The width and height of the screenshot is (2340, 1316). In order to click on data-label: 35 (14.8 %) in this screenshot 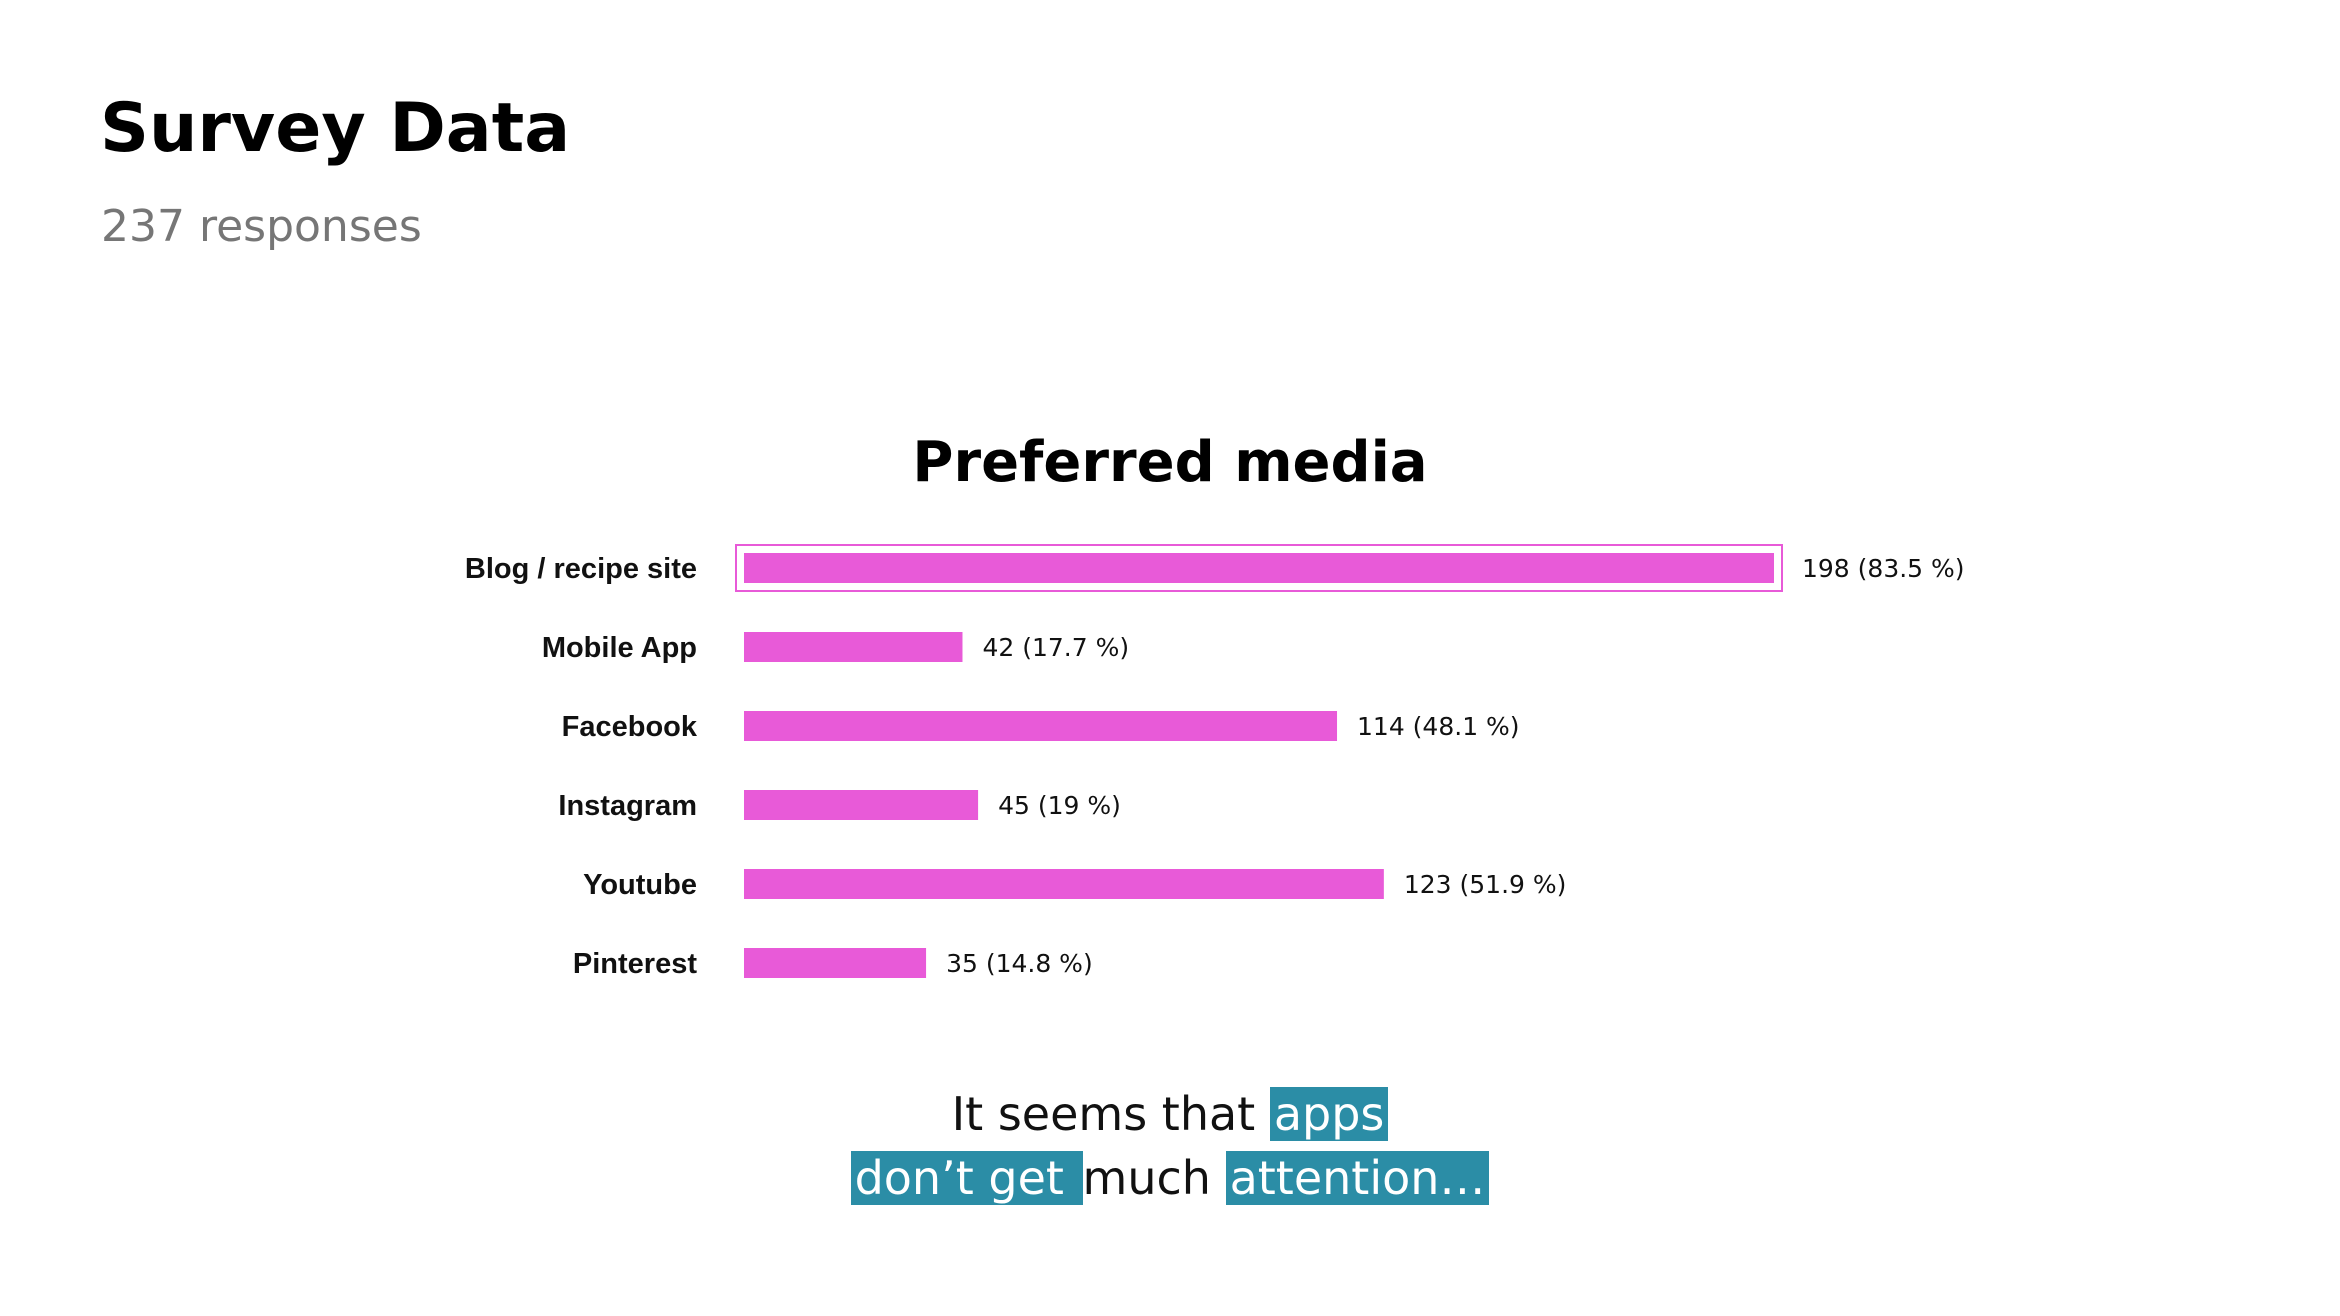, I will do `click(1019, 963)`.